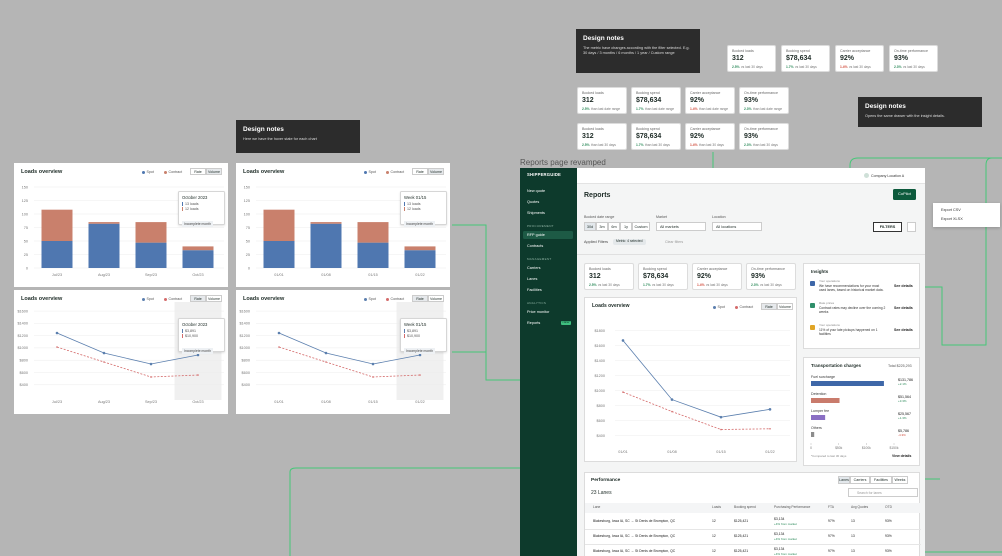  What do you see at coordinates (534, 323) in the screenshot?
I see `nav-item: Reports` at bounding box center [534, 323].